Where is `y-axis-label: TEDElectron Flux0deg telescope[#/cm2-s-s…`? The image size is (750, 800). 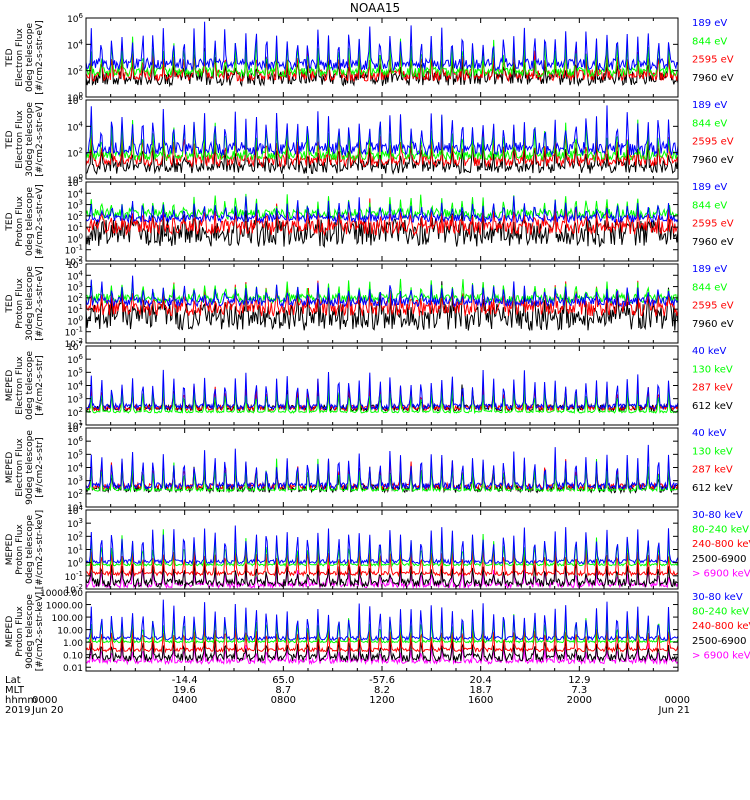 y-axis-label: TEDElectron Flux0deg telescope[#/cm2-s-s… is located at coordinates (25, 57).